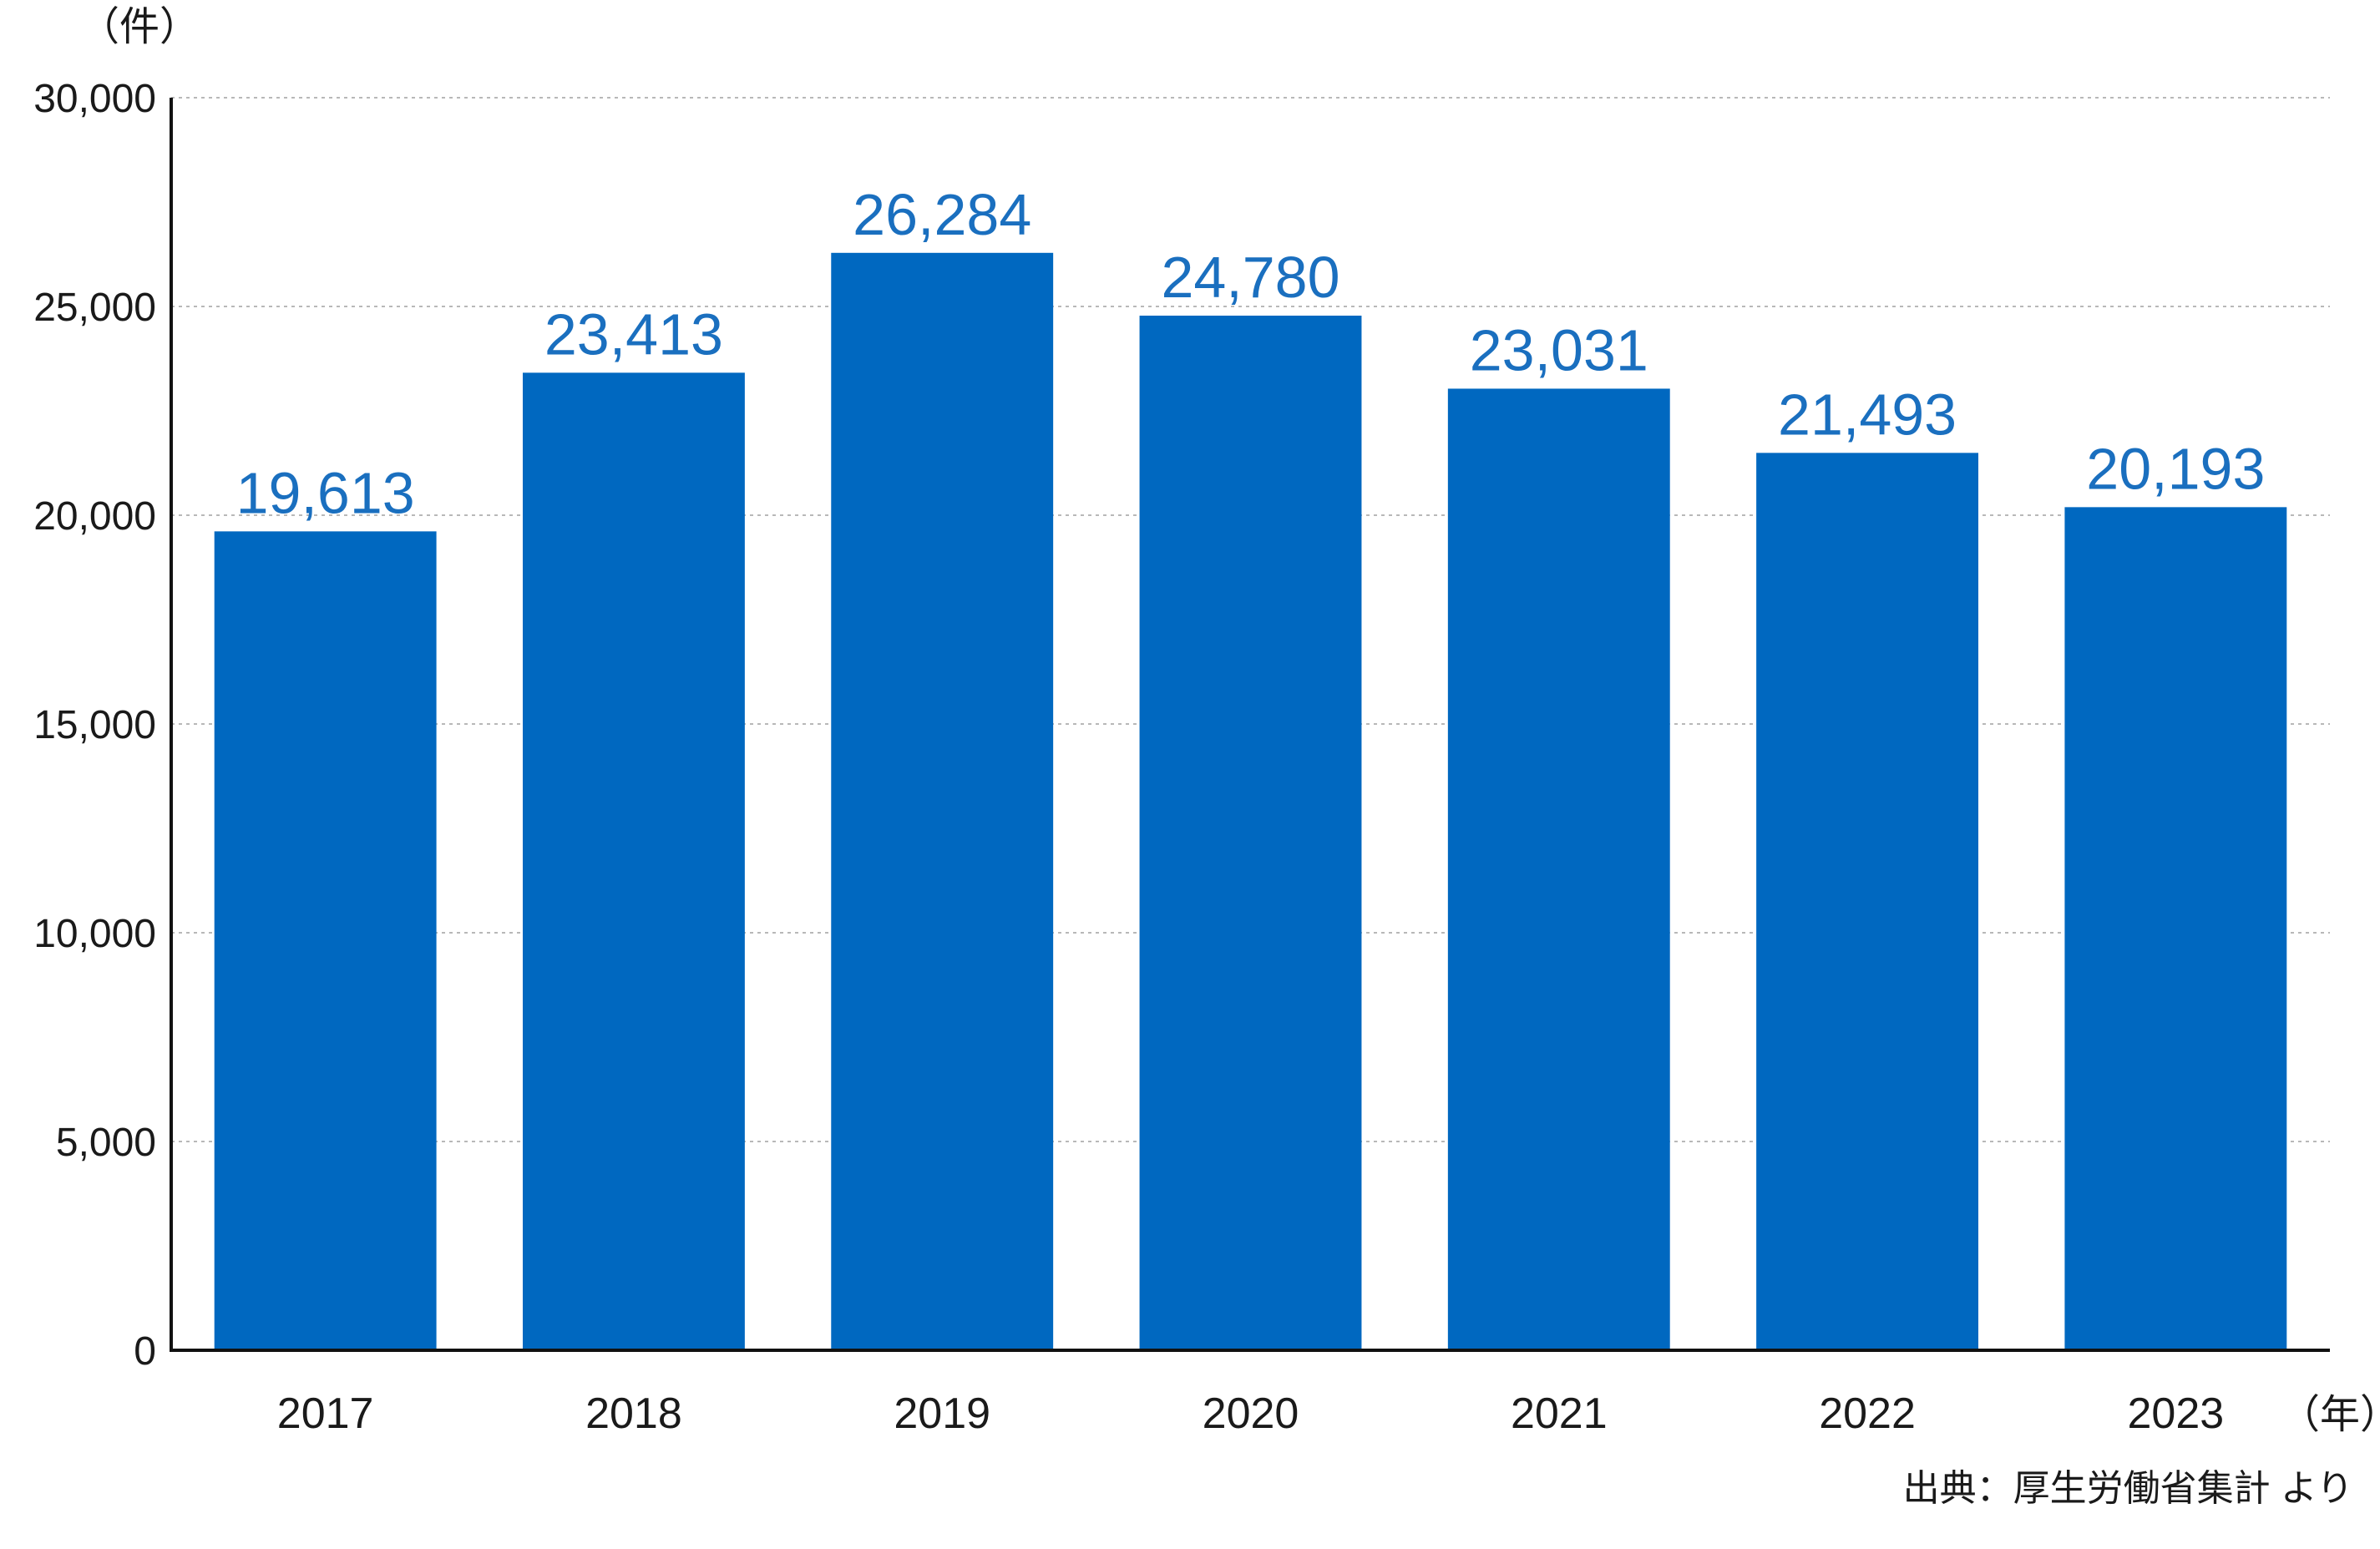  I want to click on y-tick-label: 5,000, so click(106, 1143).